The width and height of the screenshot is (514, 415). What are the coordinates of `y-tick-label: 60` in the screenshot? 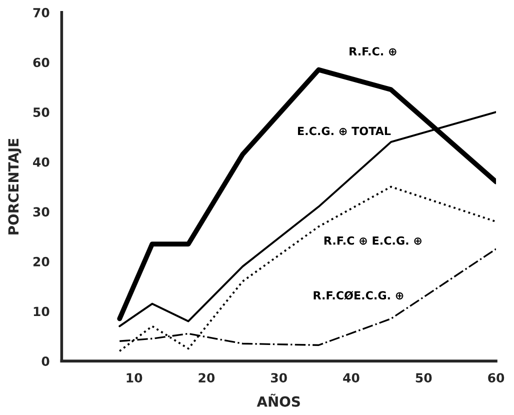 It's located at (41, 63).